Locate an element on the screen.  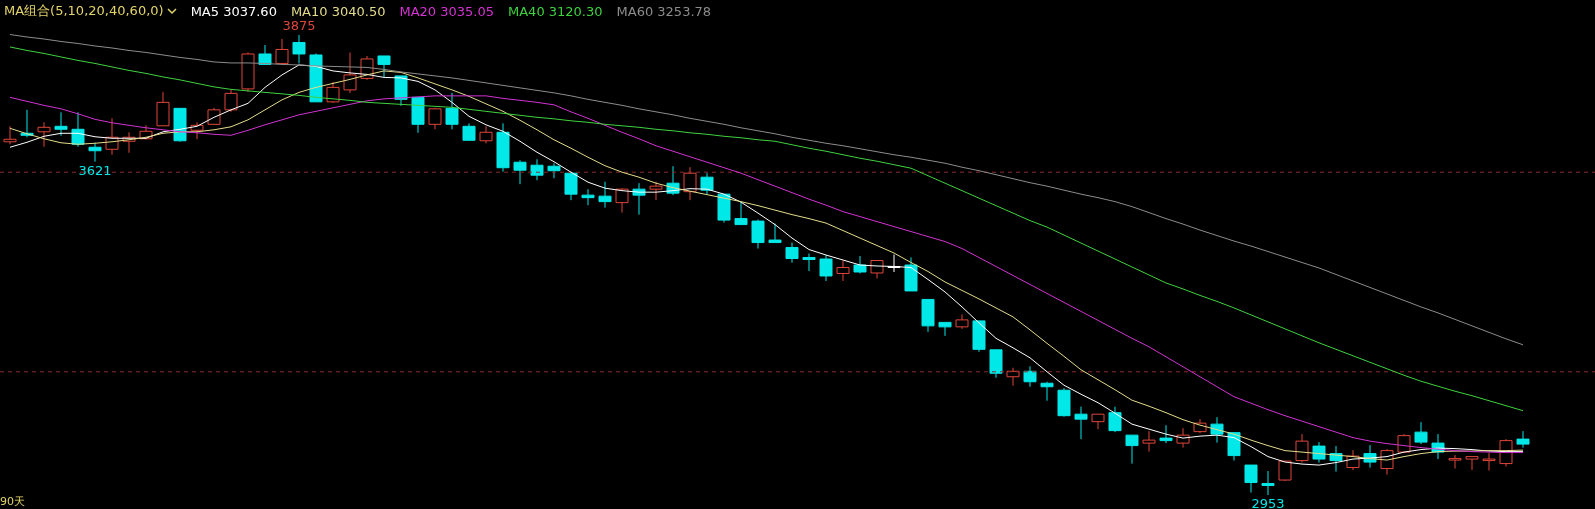
legend-title: MA组合(5,10,20,40,60,0) is located at coordinates (84, 11).